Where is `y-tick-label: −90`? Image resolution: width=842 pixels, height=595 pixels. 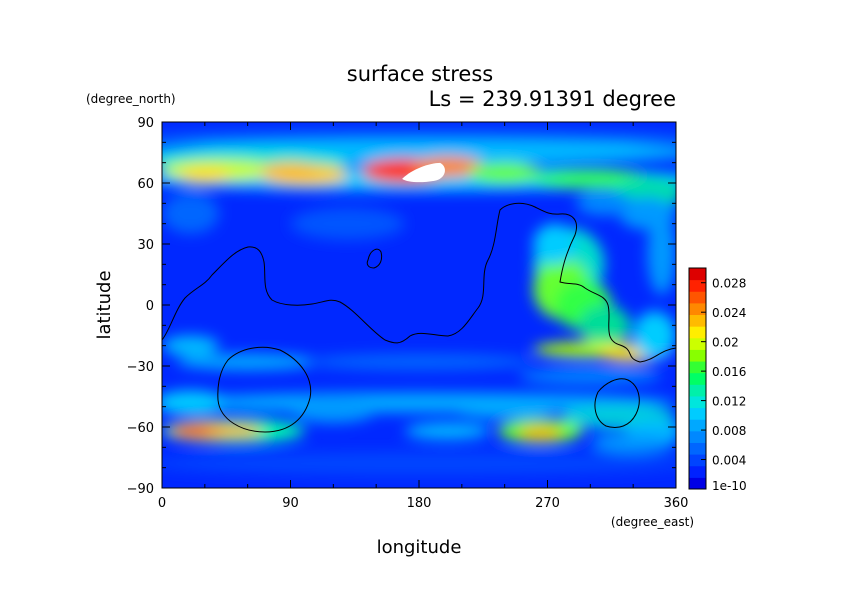 y-tick-label: −90 is located at coordinates (140, 489).